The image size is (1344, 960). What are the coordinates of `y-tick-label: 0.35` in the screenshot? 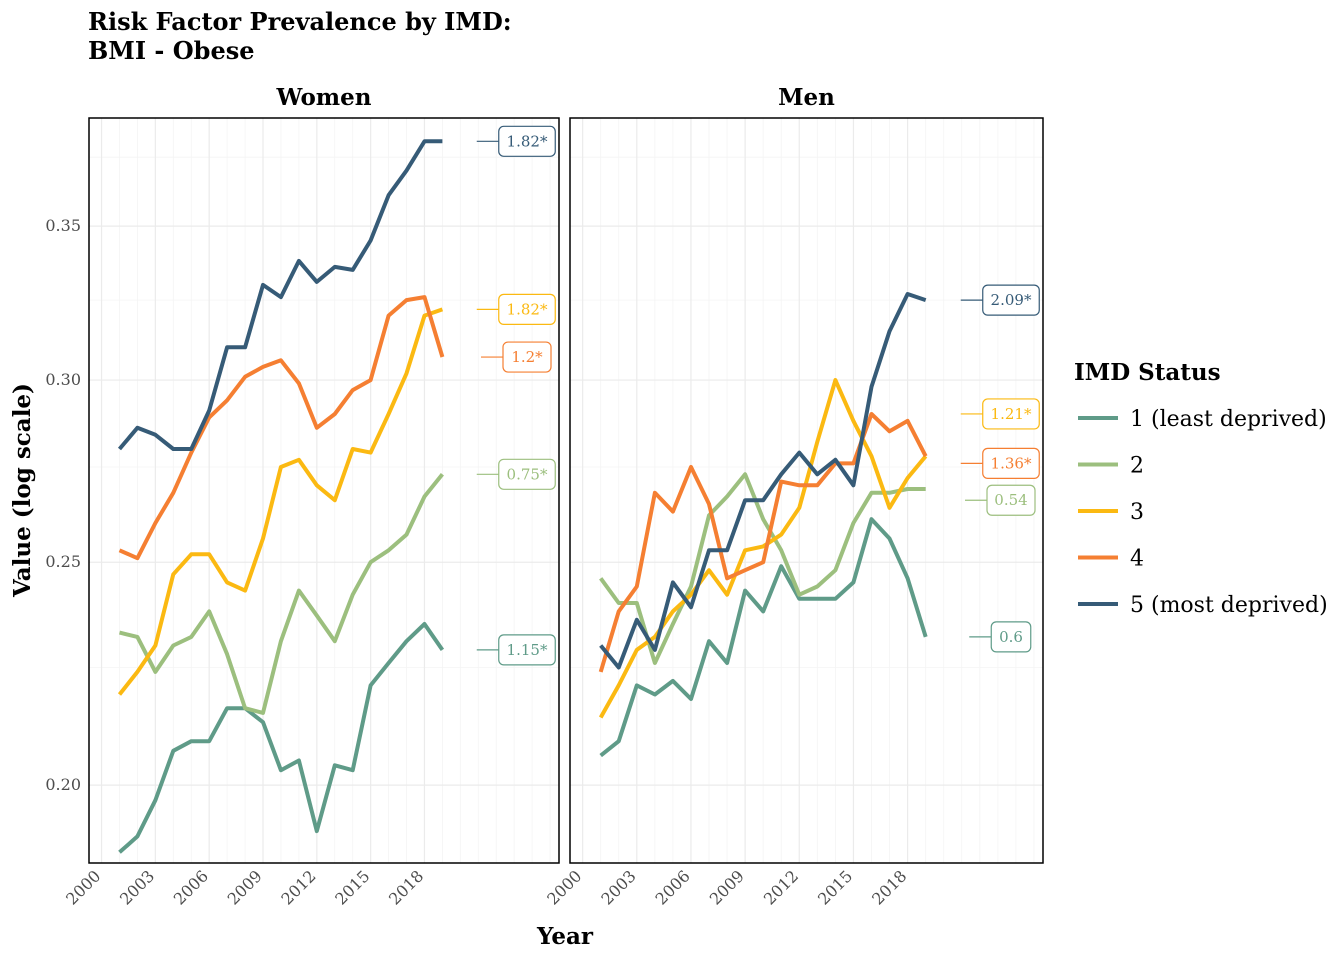 It's located at (63, 225).